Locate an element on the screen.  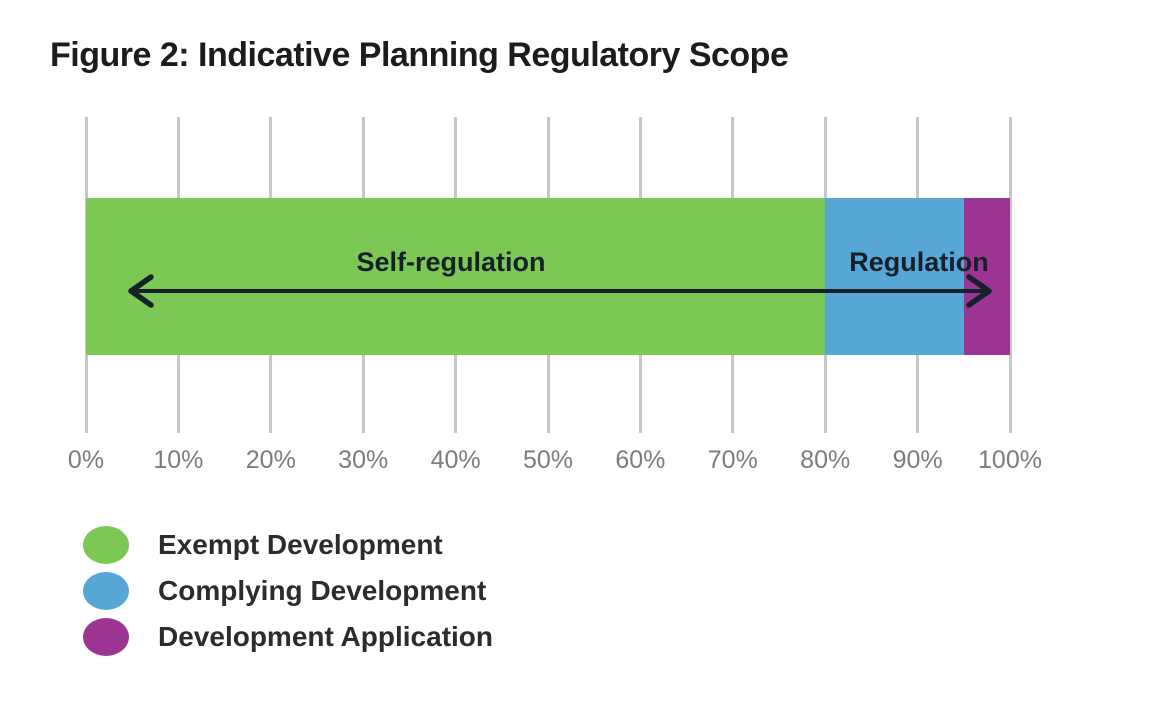
x-tick-label: 20% is located at coordinates (270, 460).